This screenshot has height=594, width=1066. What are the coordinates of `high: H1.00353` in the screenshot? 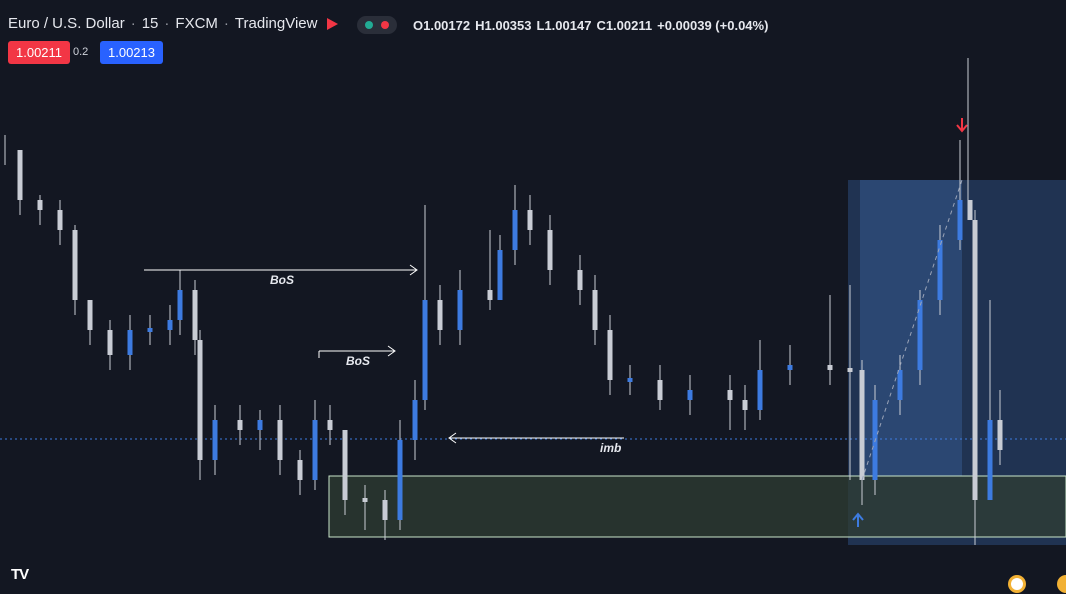 It's located at (503, 25).